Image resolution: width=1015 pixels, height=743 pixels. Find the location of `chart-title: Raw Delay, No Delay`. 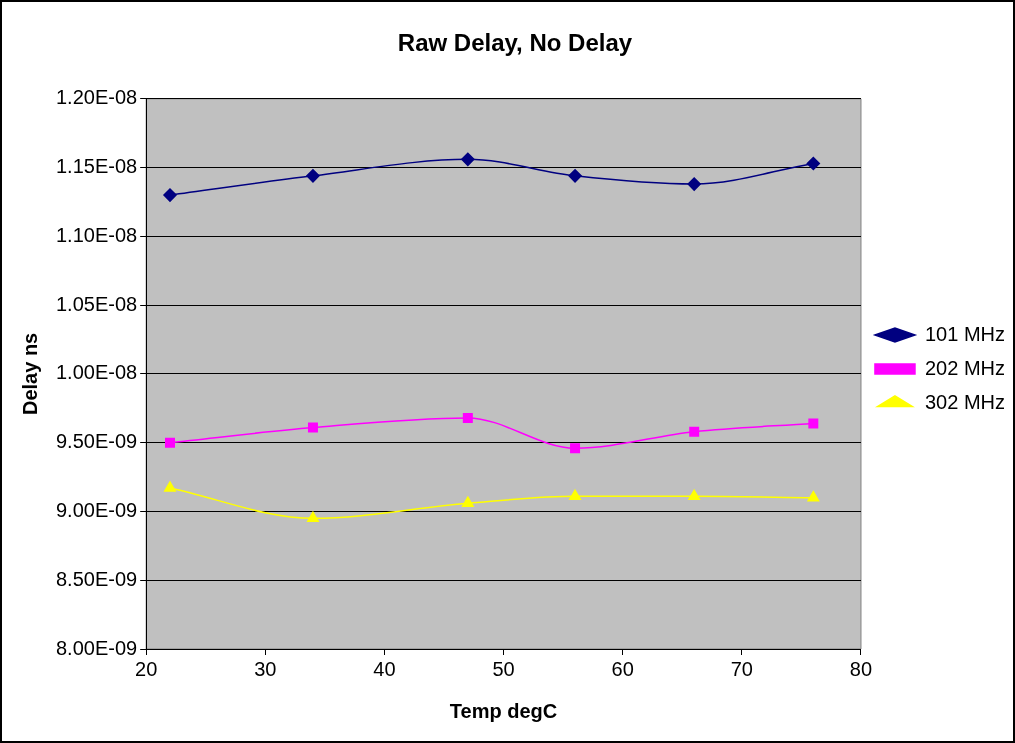

chart-title: Raw Delay, No Delay is located at coordinates (515, 43).